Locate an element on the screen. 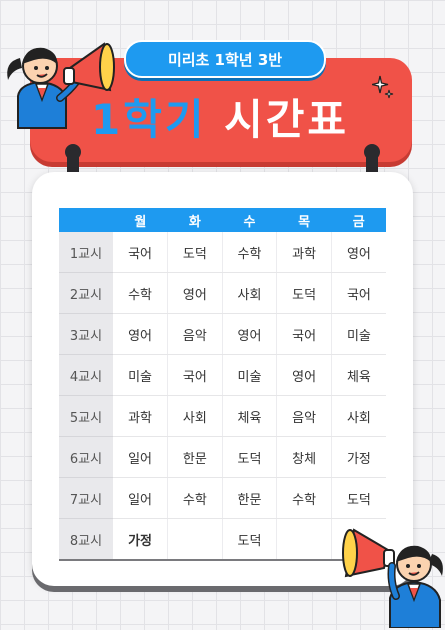 The height and width of the screenshot is (630, 445). table-row: 8교시 가정 도덕 is located at coordinates (222, 539).